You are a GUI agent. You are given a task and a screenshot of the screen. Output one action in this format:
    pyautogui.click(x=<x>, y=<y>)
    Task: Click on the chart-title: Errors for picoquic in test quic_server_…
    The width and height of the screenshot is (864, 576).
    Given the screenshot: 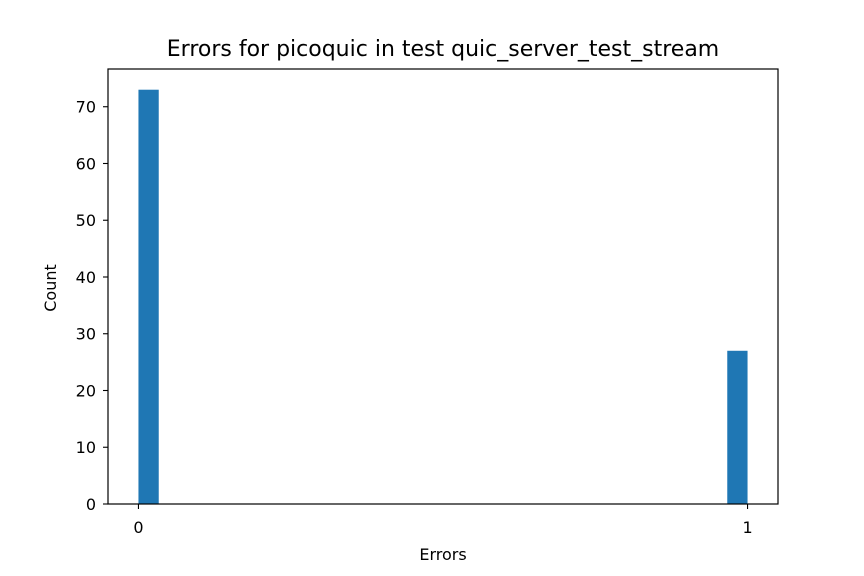 What is the action you would take?
    pyautogui.click(x=443, y=49)
    